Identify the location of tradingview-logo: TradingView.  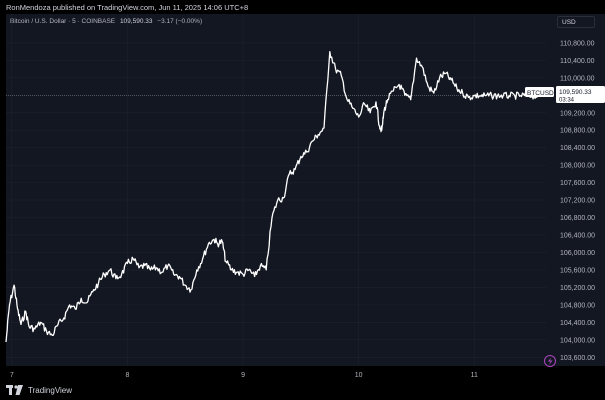
(39, 390).